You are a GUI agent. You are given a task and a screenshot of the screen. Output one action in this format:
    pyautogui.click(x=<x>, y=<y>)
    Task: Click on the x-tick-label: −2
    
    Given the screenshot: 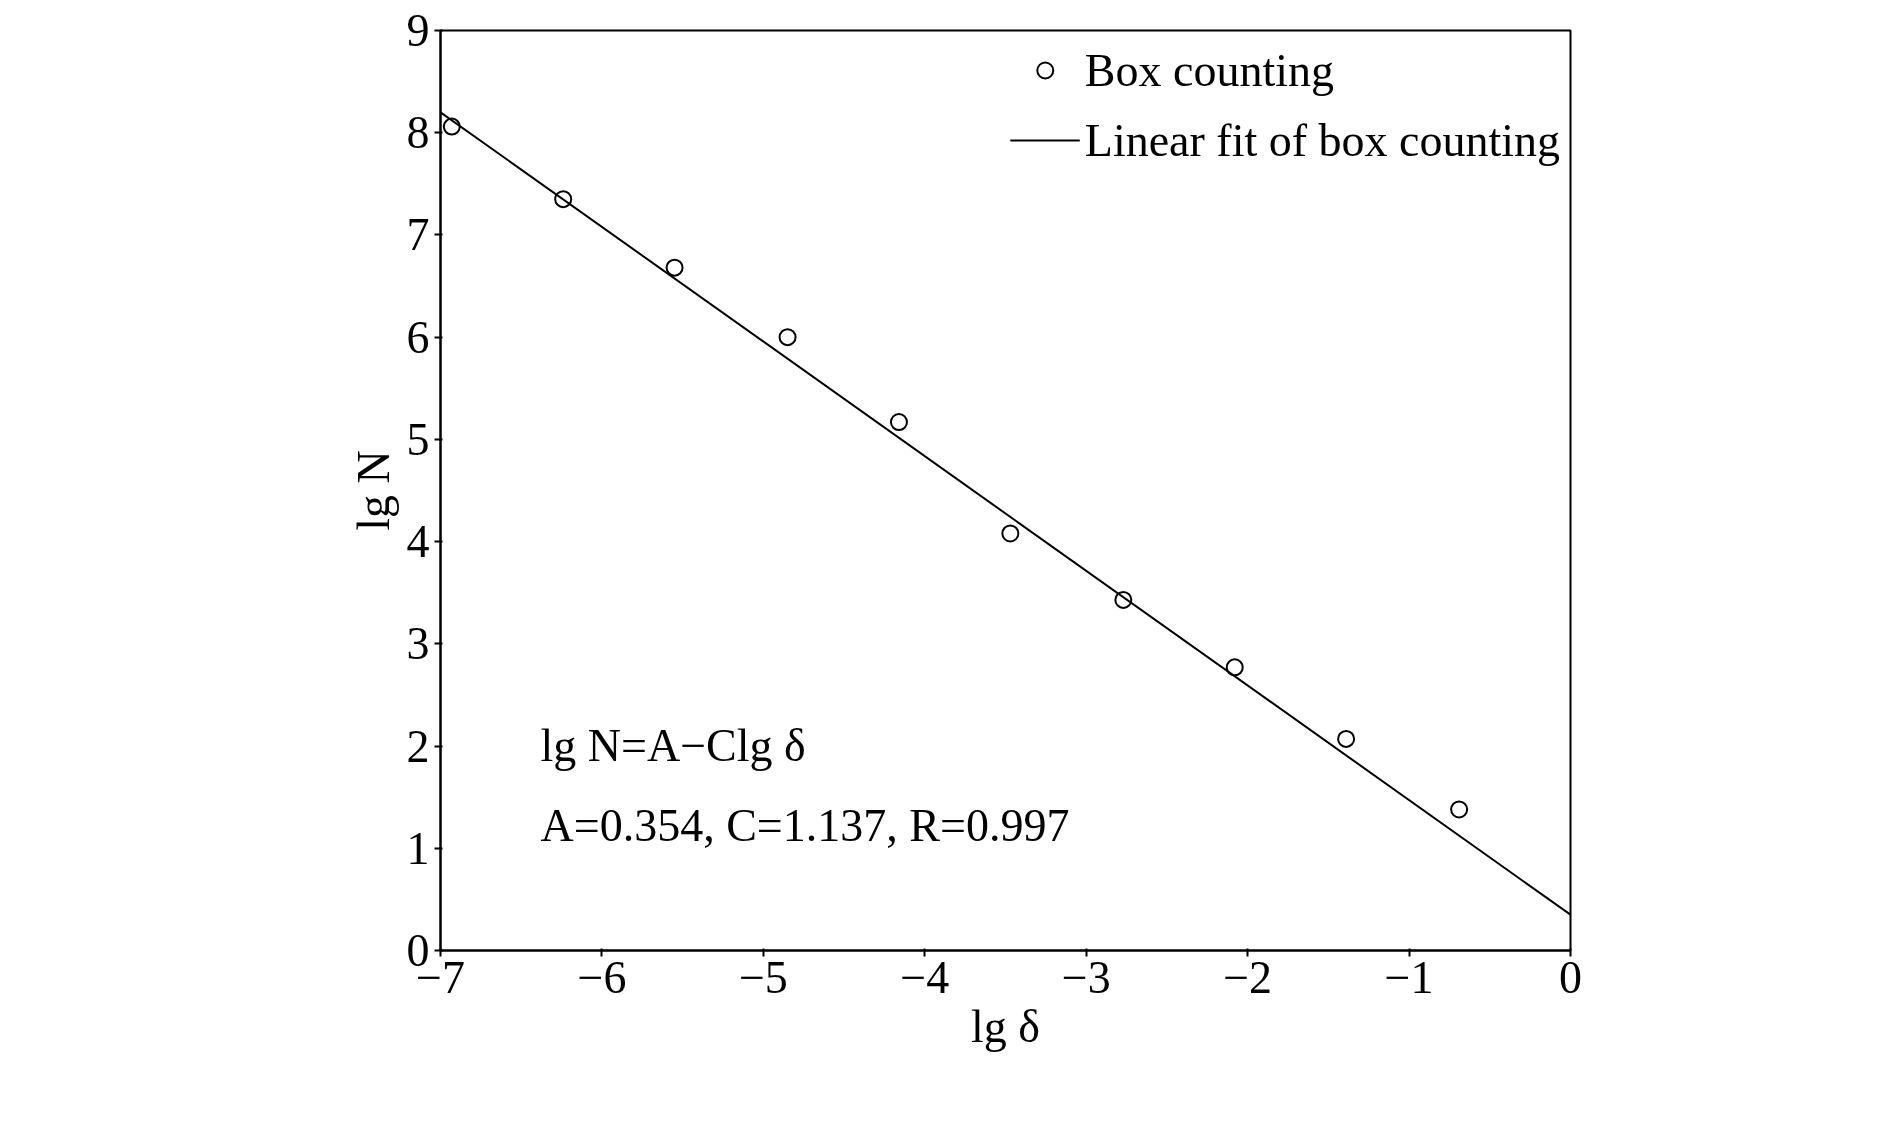 What is the action you would take?
    pyautogui.click(x=1248, y=977)
    